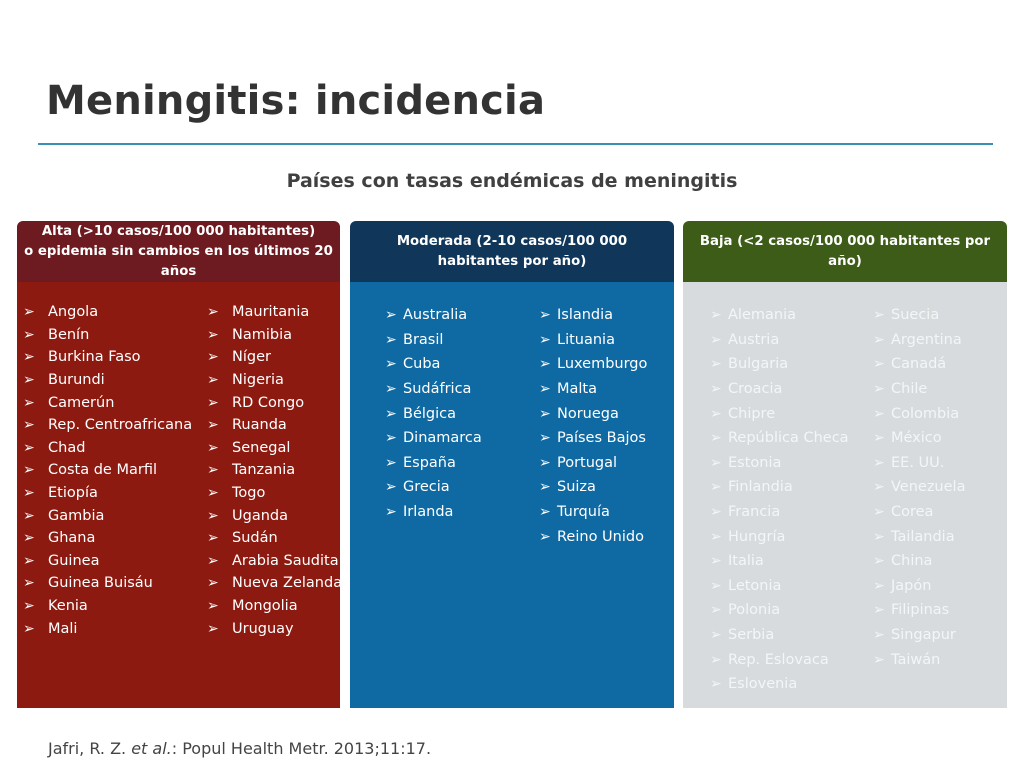 The height and width of the screenshot is (768, 1024). Describe the element at coordinates (270, 335) in the screenshot. I see `country-item: ➢ Namibia` at that location.